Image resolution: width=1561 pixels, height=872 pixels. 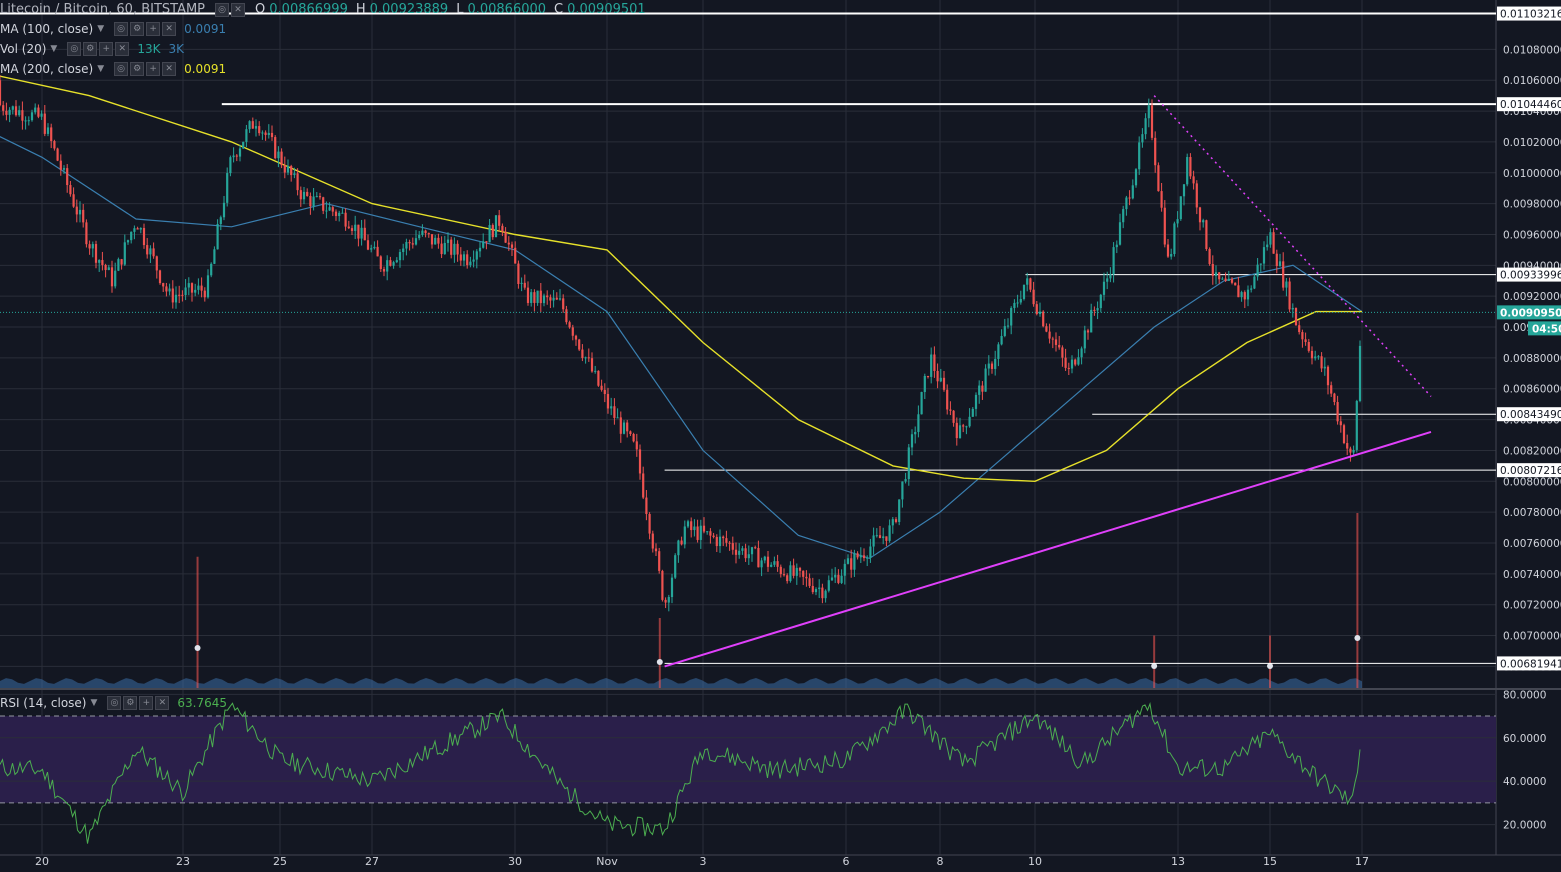 I want to click on level-label-box, so click(x=1529, y=13).